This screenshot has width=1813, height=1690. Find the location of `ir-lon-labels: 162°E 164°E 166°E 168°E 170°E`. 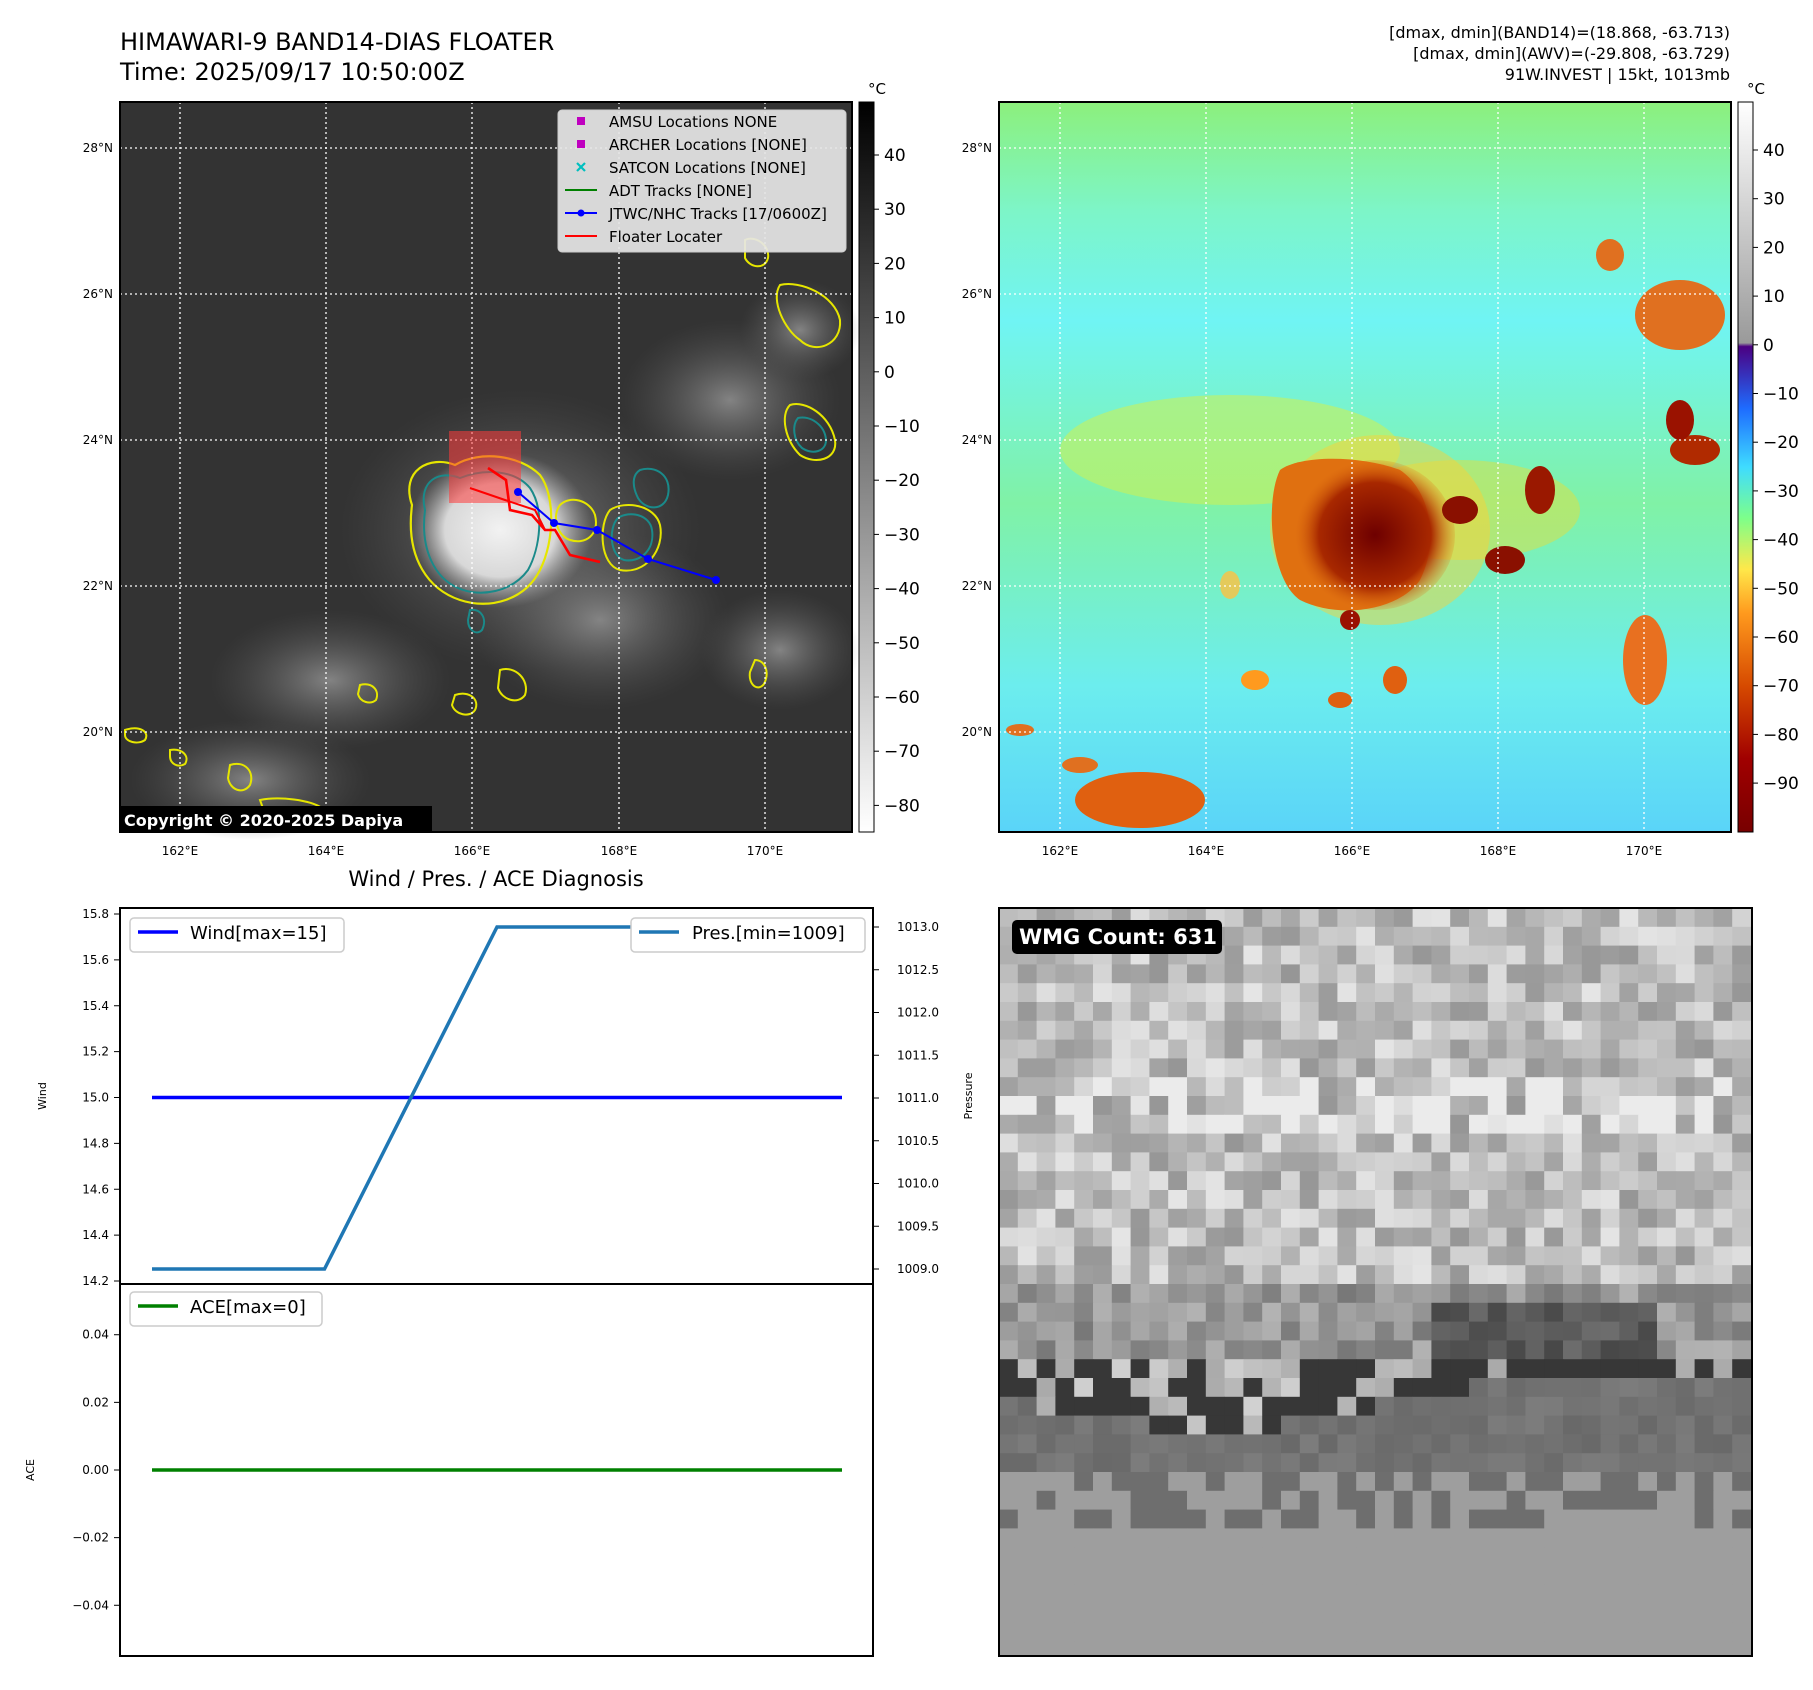

ir-lon-labels: 162°E 164°E 166°E 168°E 170°E is located at coordinates (473, 851).